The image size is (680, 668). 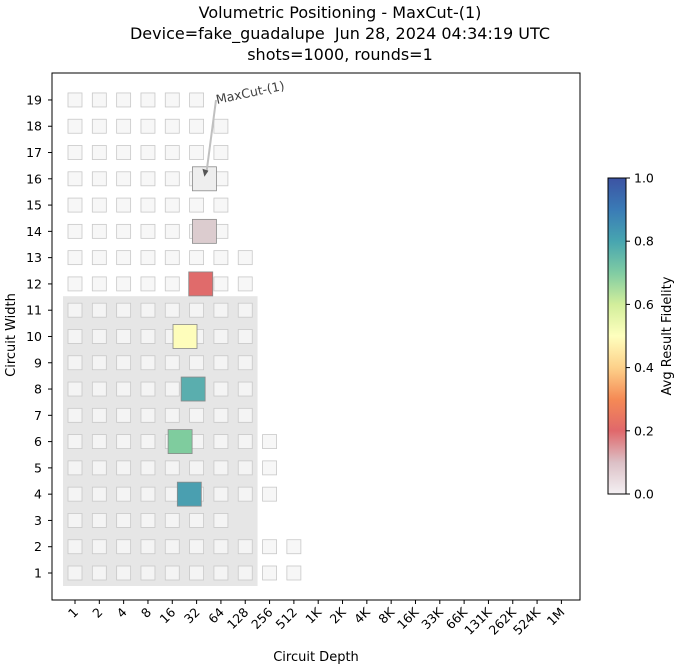 I want to click on x-tick-label: 524K, so click(x=527, y=621).